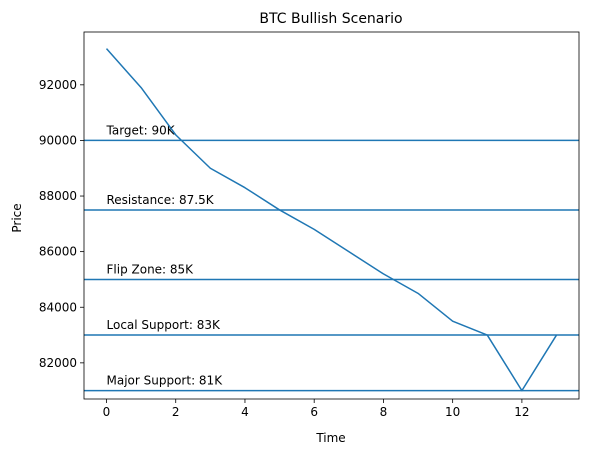 The height and width of the screenshot is (455, 589). I want to click on x-tick-label: 8, so click(384, 412).